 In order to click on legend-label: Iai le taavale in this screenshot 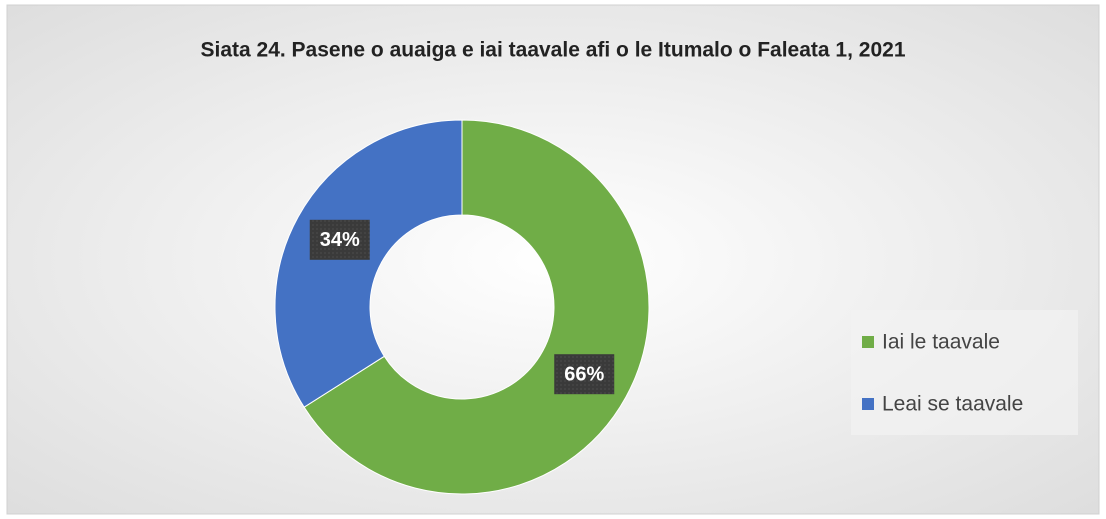, I will do `click(941, 342)`.